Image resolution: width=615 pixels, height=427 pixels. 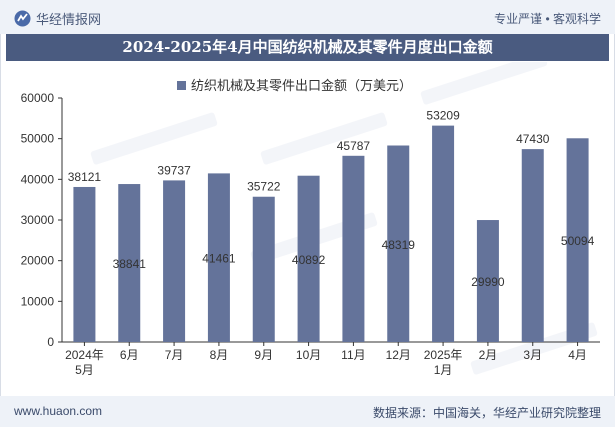 What do you see at coordinates (353, 355) in the screenshot?
I see `x-tick-label: 11月` at bounding box center [353, 355].